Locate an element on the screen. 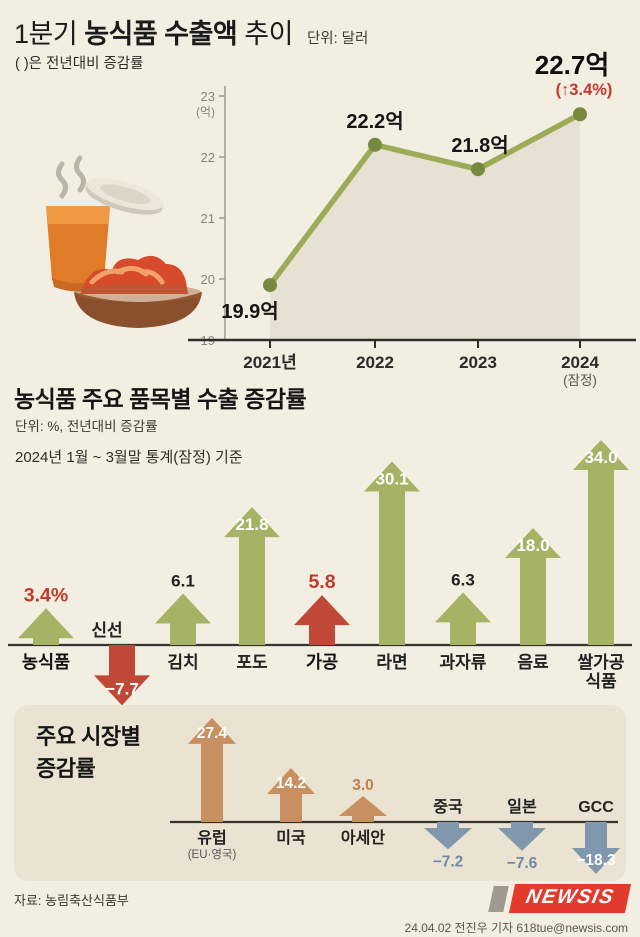  trend-line is located at coordinates (425, 199).